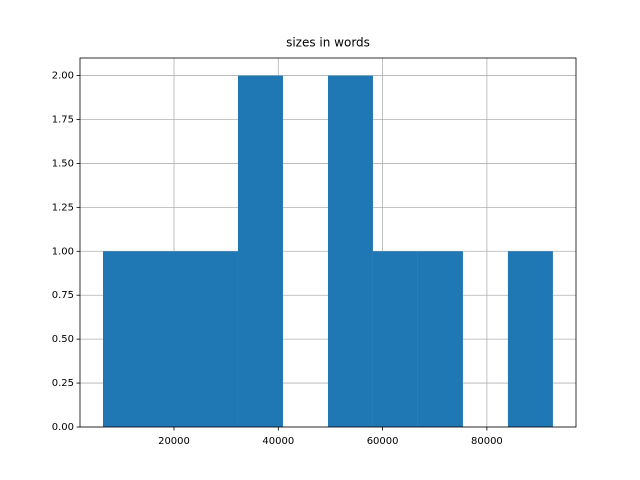  Describe the element at coordinates (63, 120) in the screenshot. I see `y-tick-label: 1.75` at that location.